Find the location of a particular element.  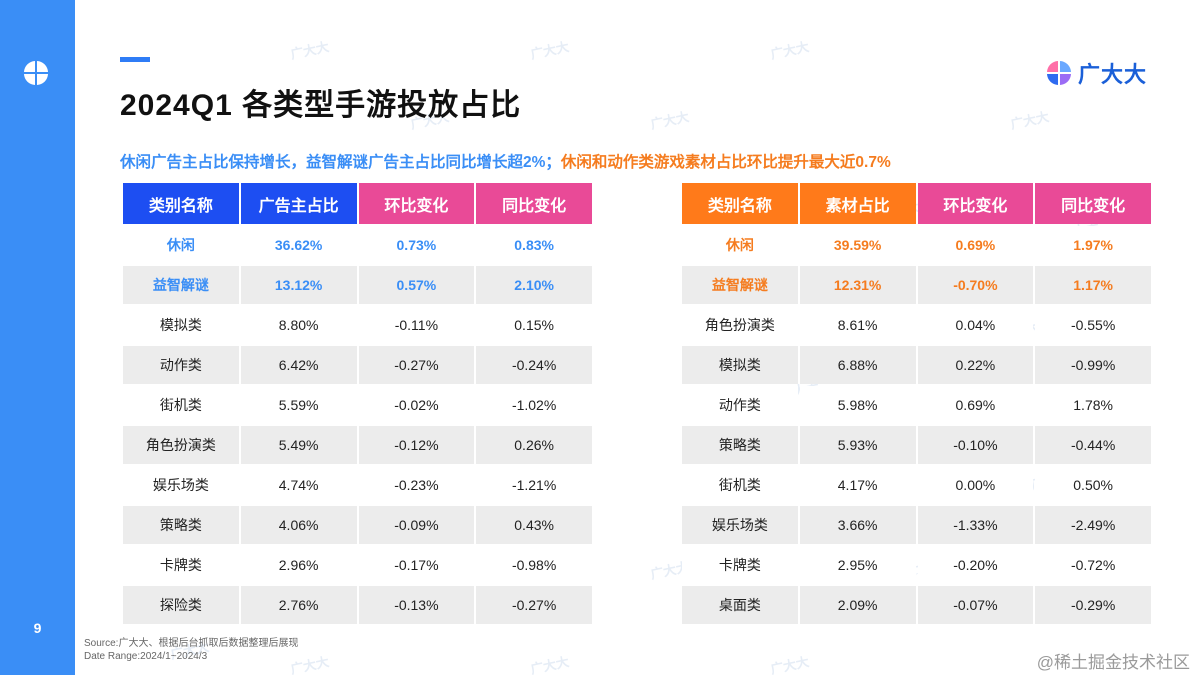

brand-logo: 广大大 is located at coordinates (1096, 73).